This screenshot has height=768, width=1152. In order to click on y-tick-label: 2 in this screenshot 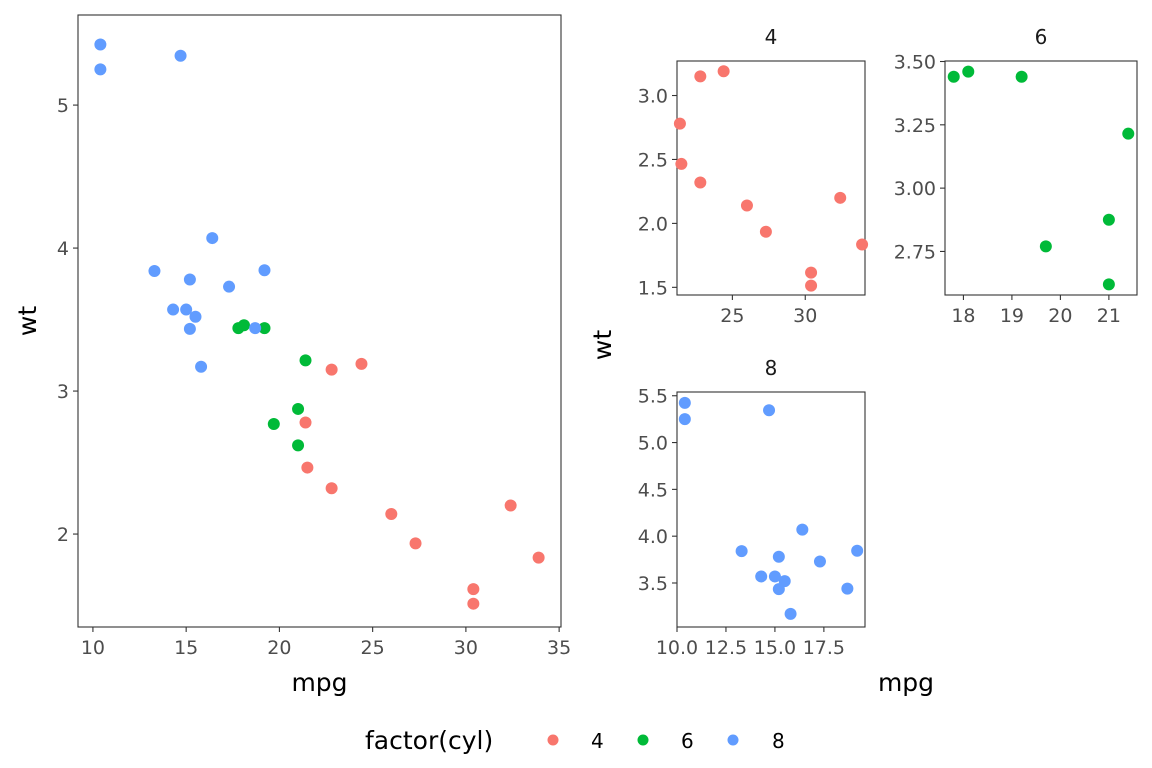, I will do `click(63, 535)`.